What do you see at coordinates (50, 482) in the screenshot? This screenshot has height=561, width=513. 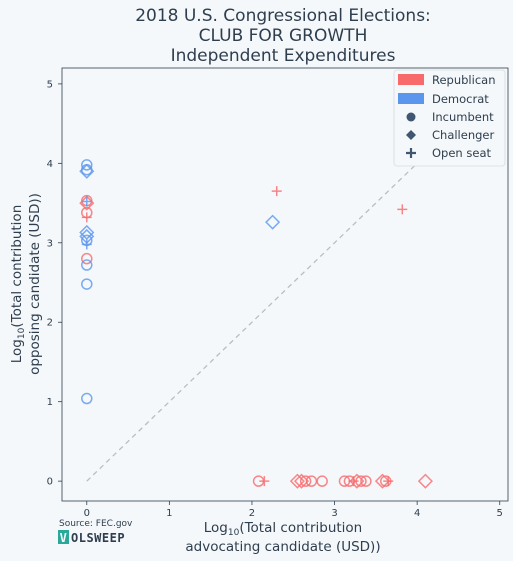 I see `y-tick-label-0: 0` at bounding box center [50, 482].